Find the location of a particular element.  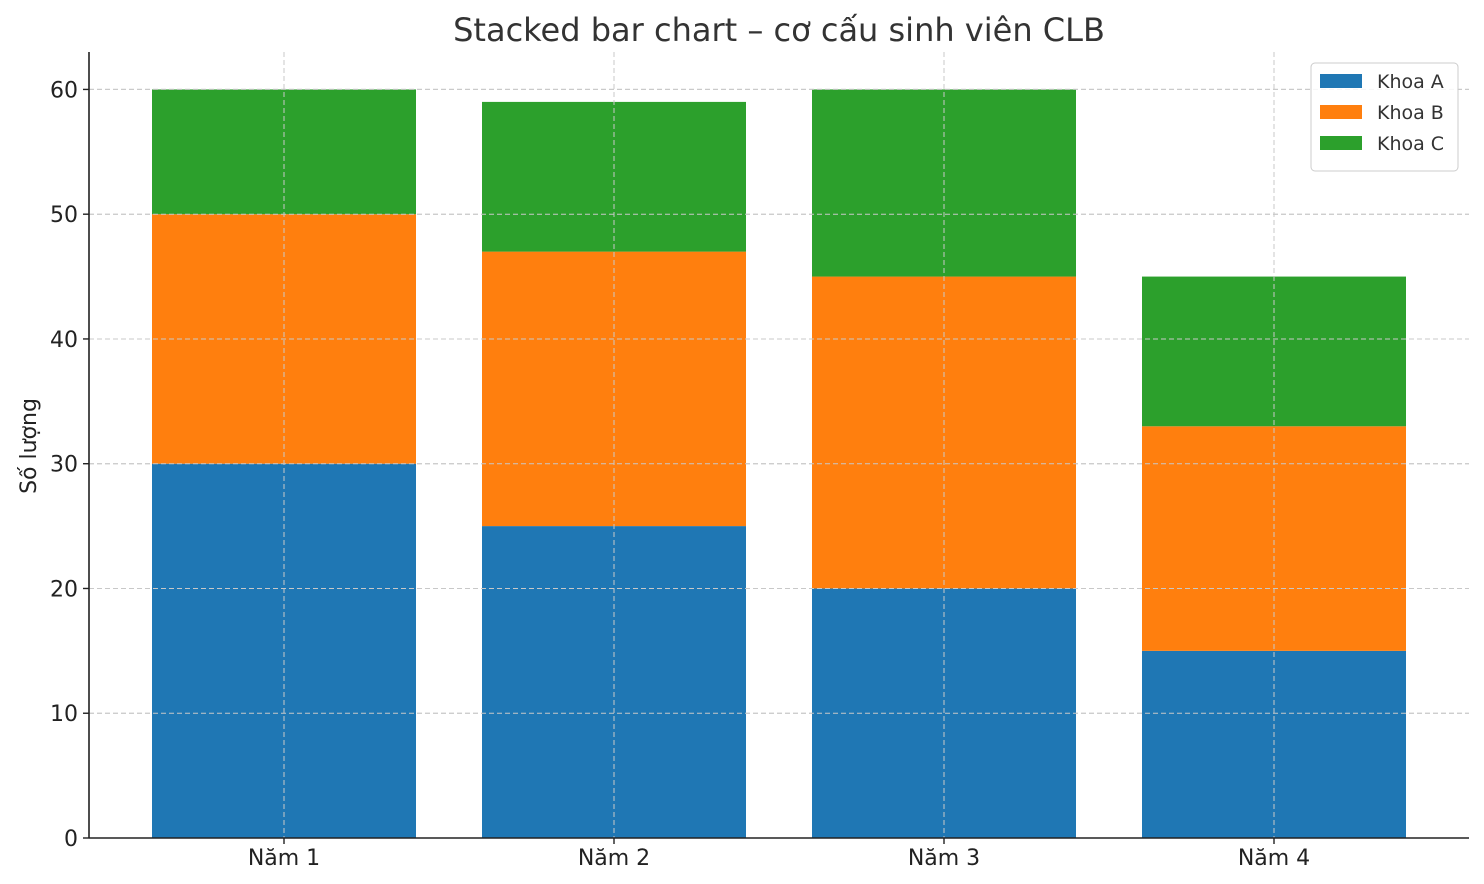

legend-label: Khoa B is located at coordinates (1410, 113).